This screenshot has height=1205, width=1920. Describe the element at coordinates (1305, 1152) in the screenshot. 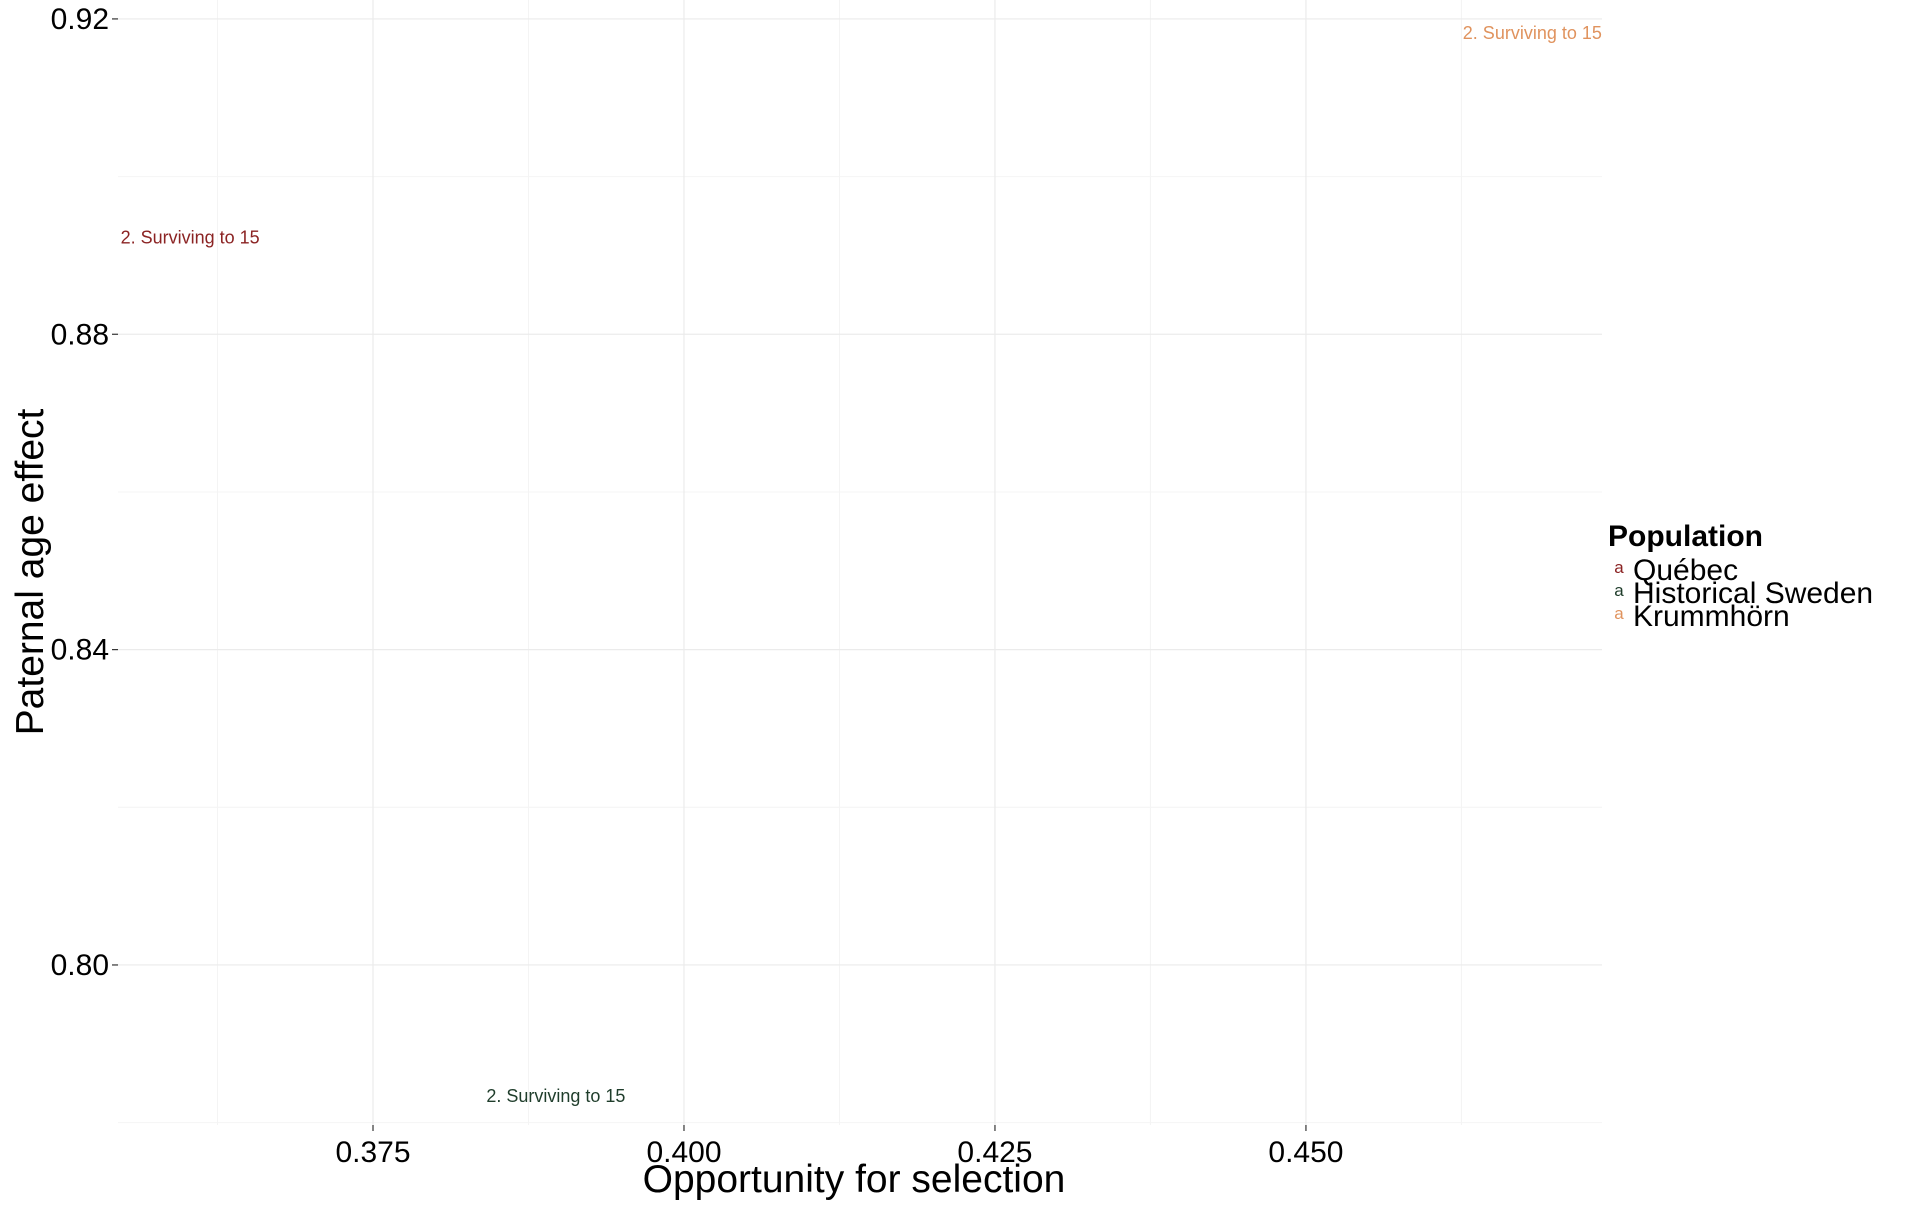

I see `x-tick-label: 0.450` at that location.